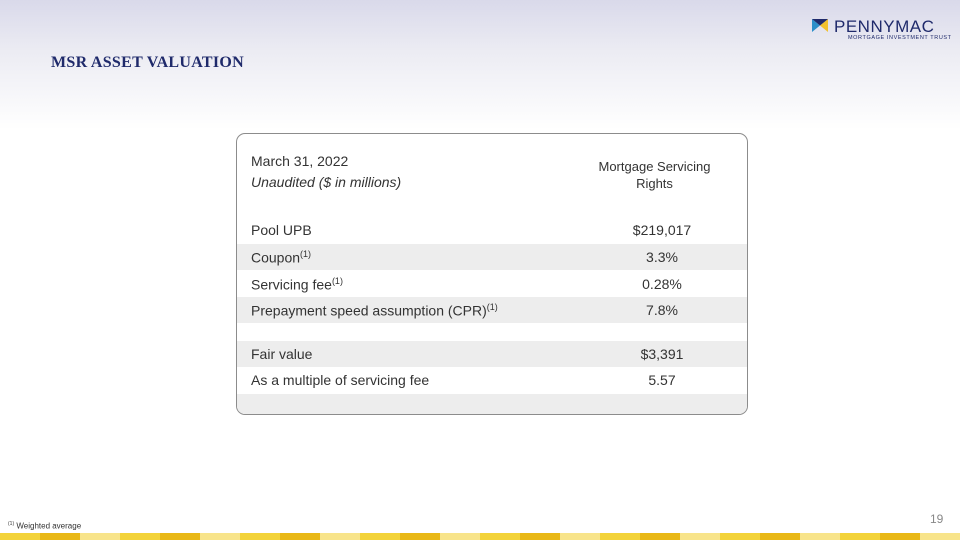  What do you see at coordinates (900, 38) in the screenshot?
I see `logo-tagline: MORTGAGE INVESTMENT TRUST` at bounding box center [900, 38].